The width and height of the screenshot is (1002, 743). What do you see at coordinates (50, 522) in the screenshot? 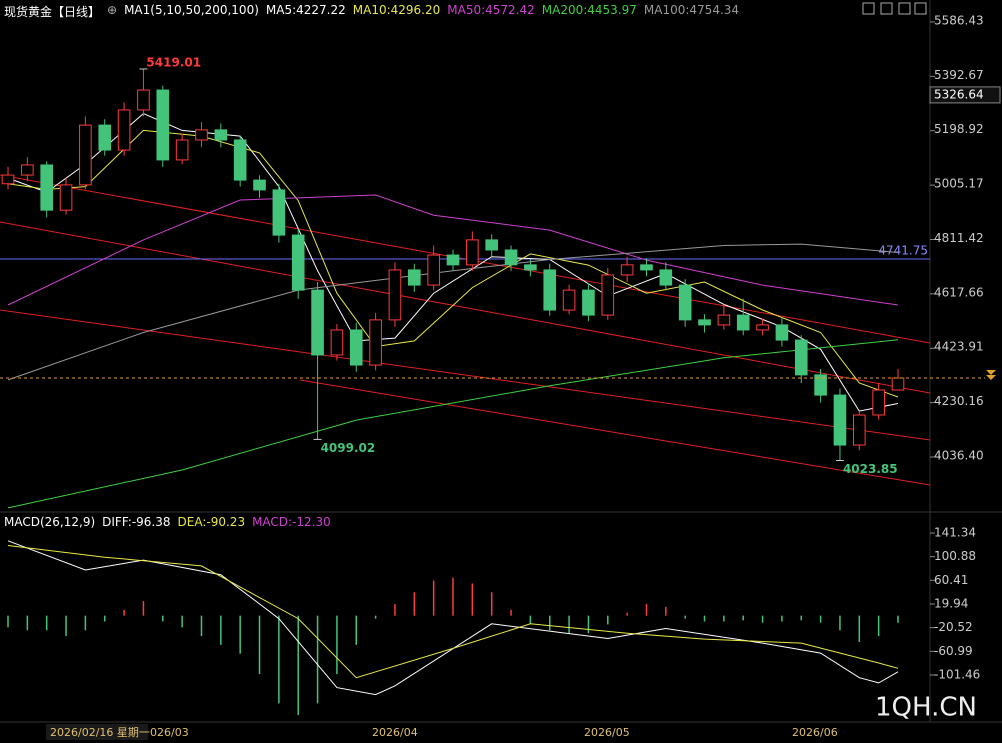
I see `macd-title: MACD(26,12,9)` at bounding box center [50, 522].